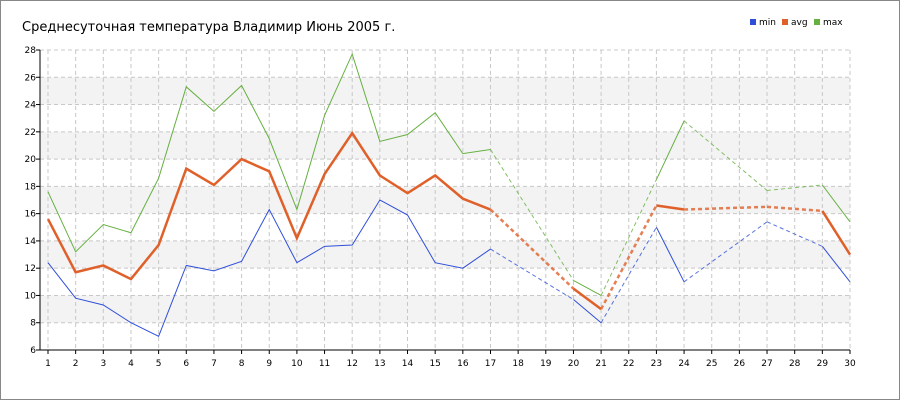 This screenshot has width=900, height=404. I want to click on y-tick-label: 26, so click(31, 78).